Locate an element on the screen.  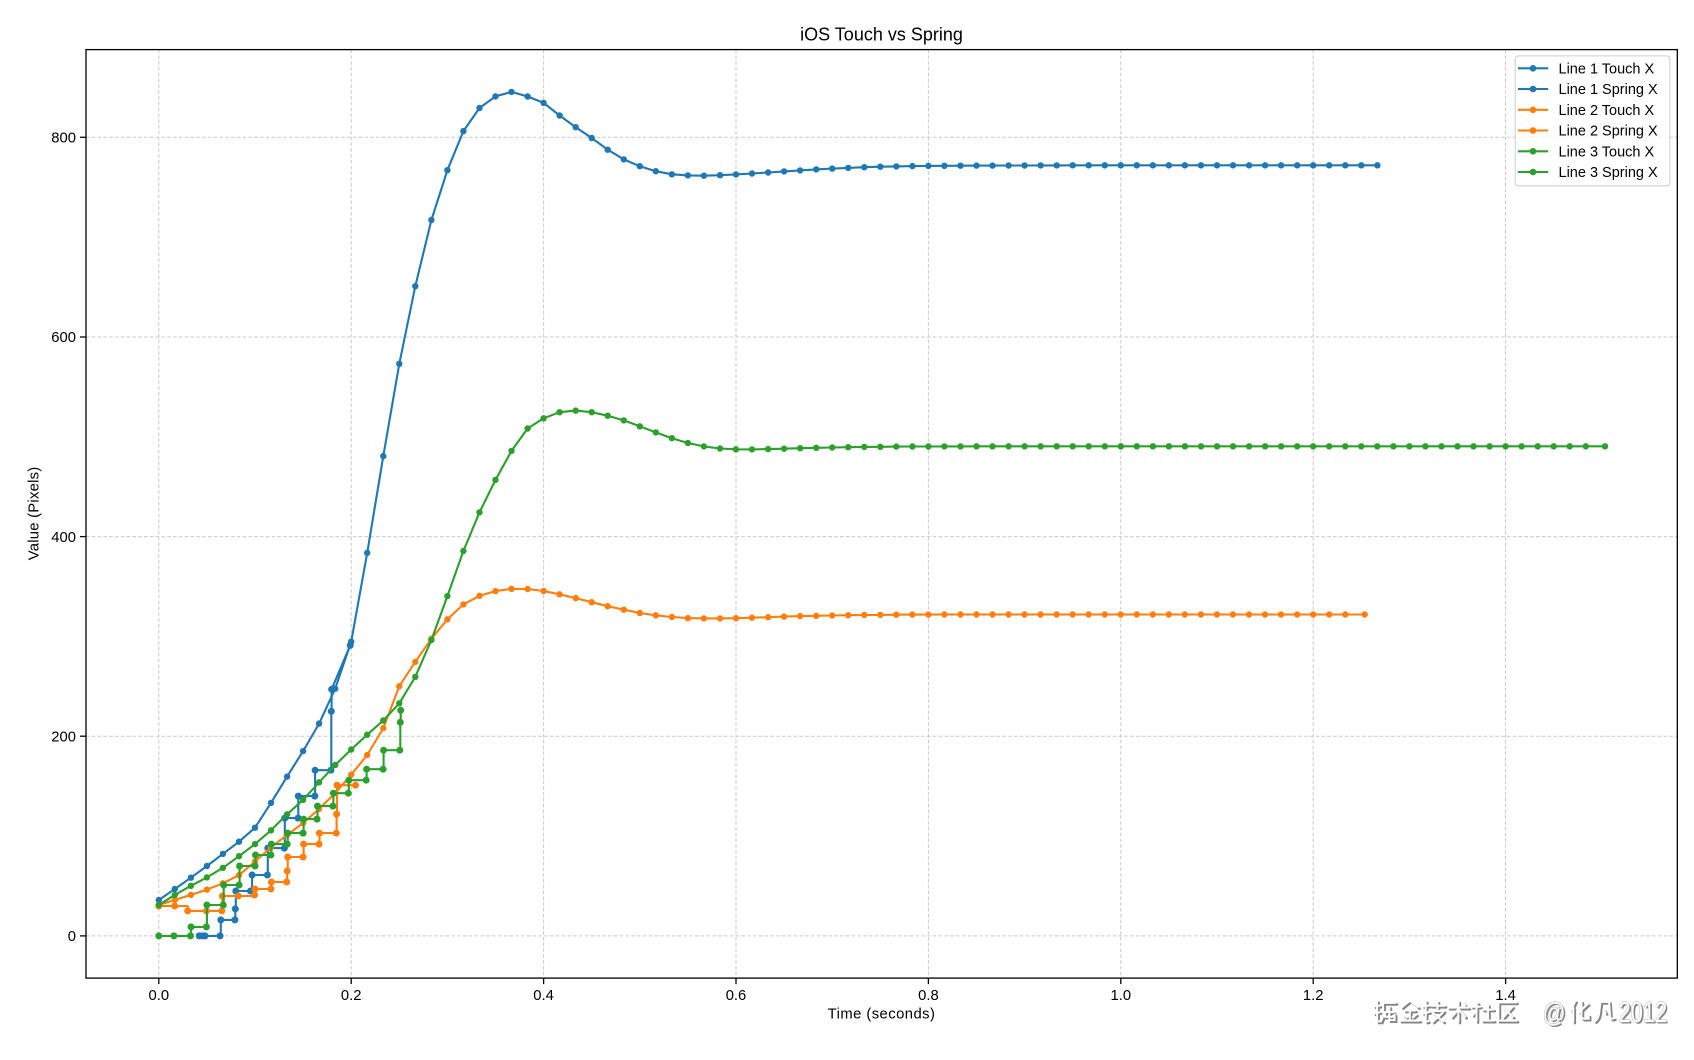
svg-text: 1.0 is located at coordinates (1121, 996).